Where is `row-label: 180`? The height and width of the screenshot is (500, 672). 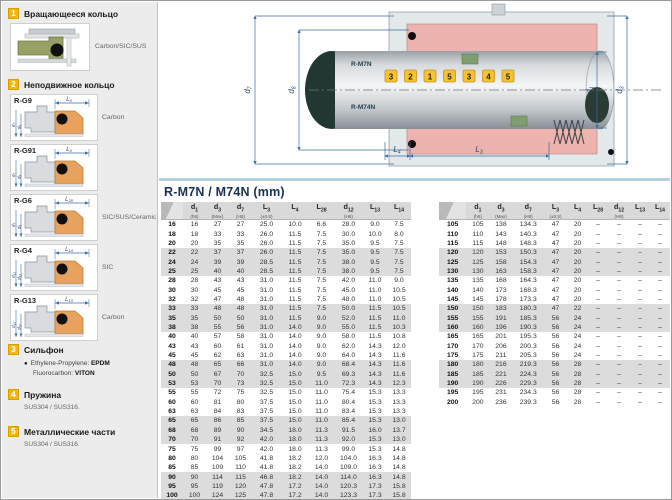
row-label: 180 is located at coordinates (453, 365).